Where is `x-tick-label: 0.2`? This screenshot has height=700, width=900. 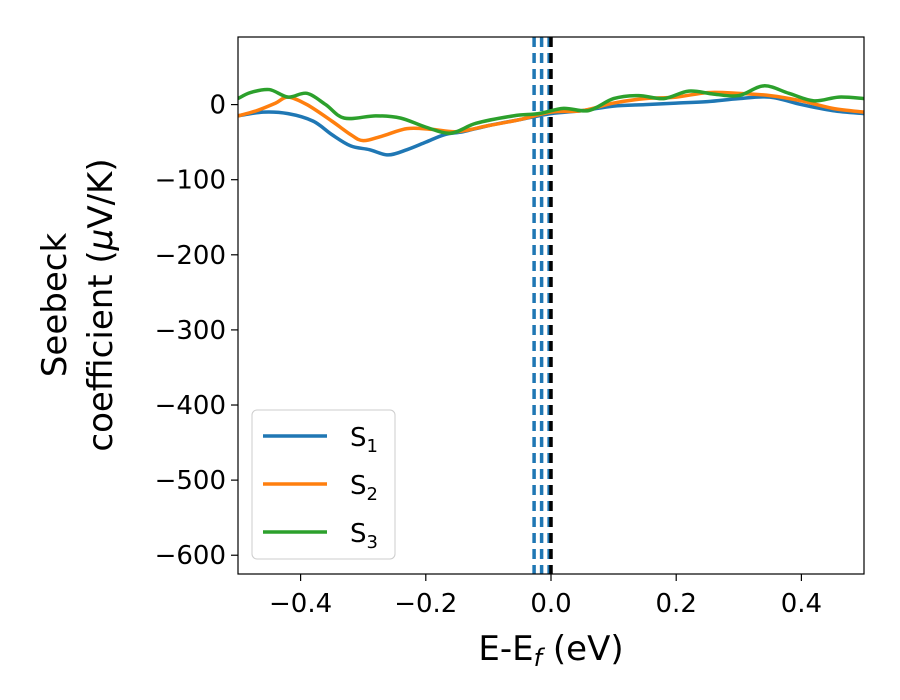
x-tick-label: 0.2 is located at coordinates (676, 604).